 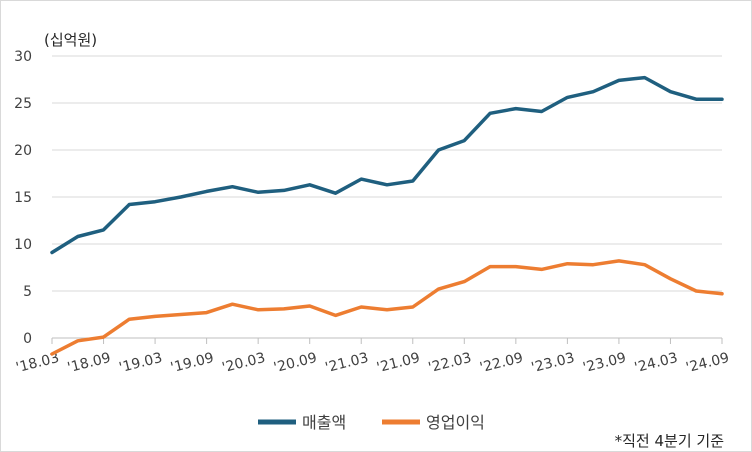 I want to click on y-axis-ticks: 0 5 10 15 20 25 30, so click(x=23, y=198).